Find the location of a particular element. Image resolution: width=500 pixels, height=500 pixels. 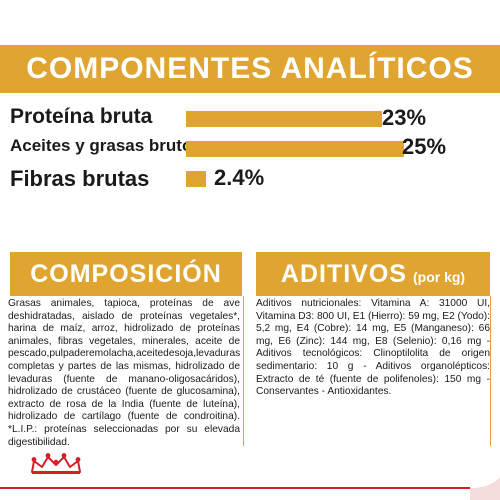

analytic-components-title: COMPONENTES ANALÍTICOS is located at coordinates (250, 68).